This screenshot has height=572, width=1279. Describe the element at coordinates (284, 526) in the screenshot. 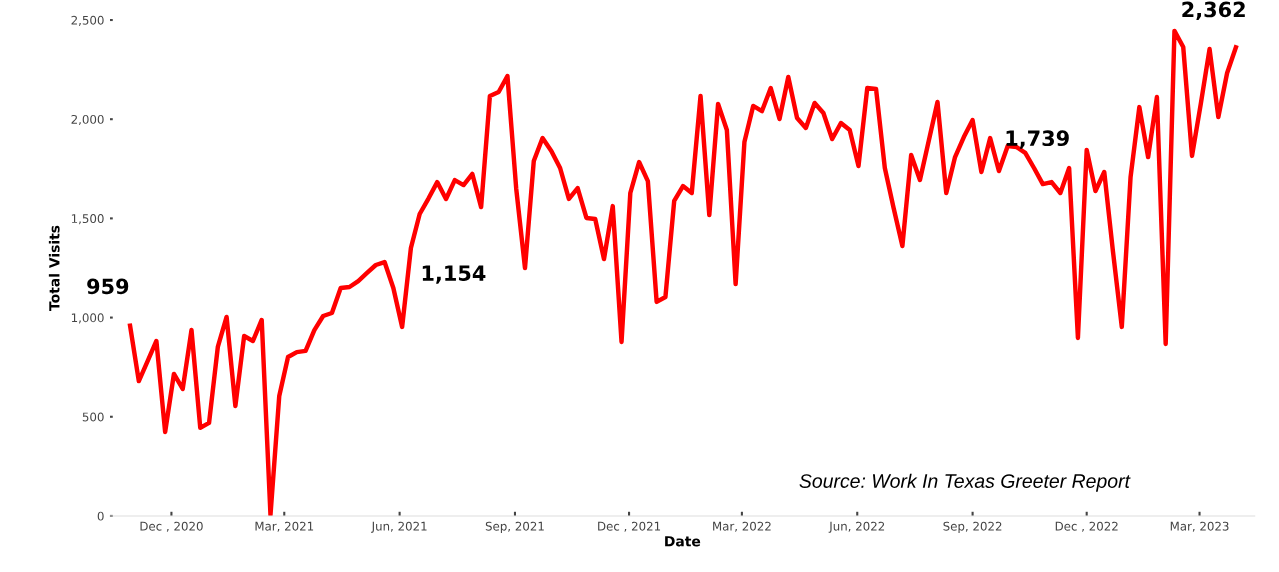

I see `x-tick-label: Mar, 2021` at that location.